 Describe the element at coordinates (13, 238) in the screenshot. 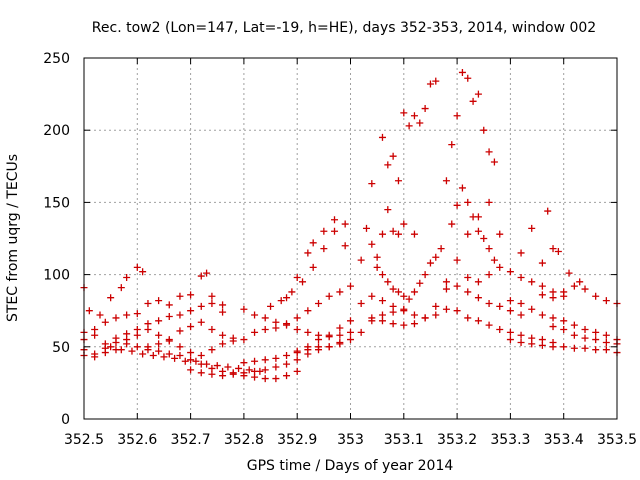

I see `y-axis-title: STEC from uqrg / TECUs` at that location.